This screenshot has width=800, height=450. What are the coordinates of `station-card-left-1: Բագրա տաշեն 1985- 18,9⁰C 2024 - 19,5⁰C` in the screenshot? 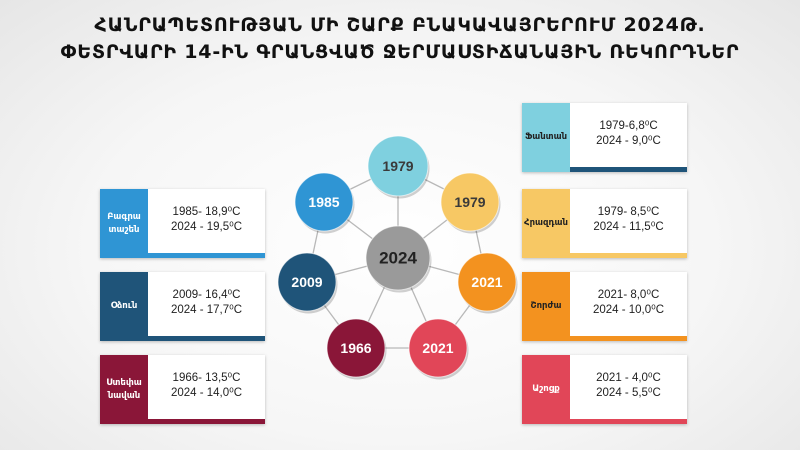 It's located at (182, 223).